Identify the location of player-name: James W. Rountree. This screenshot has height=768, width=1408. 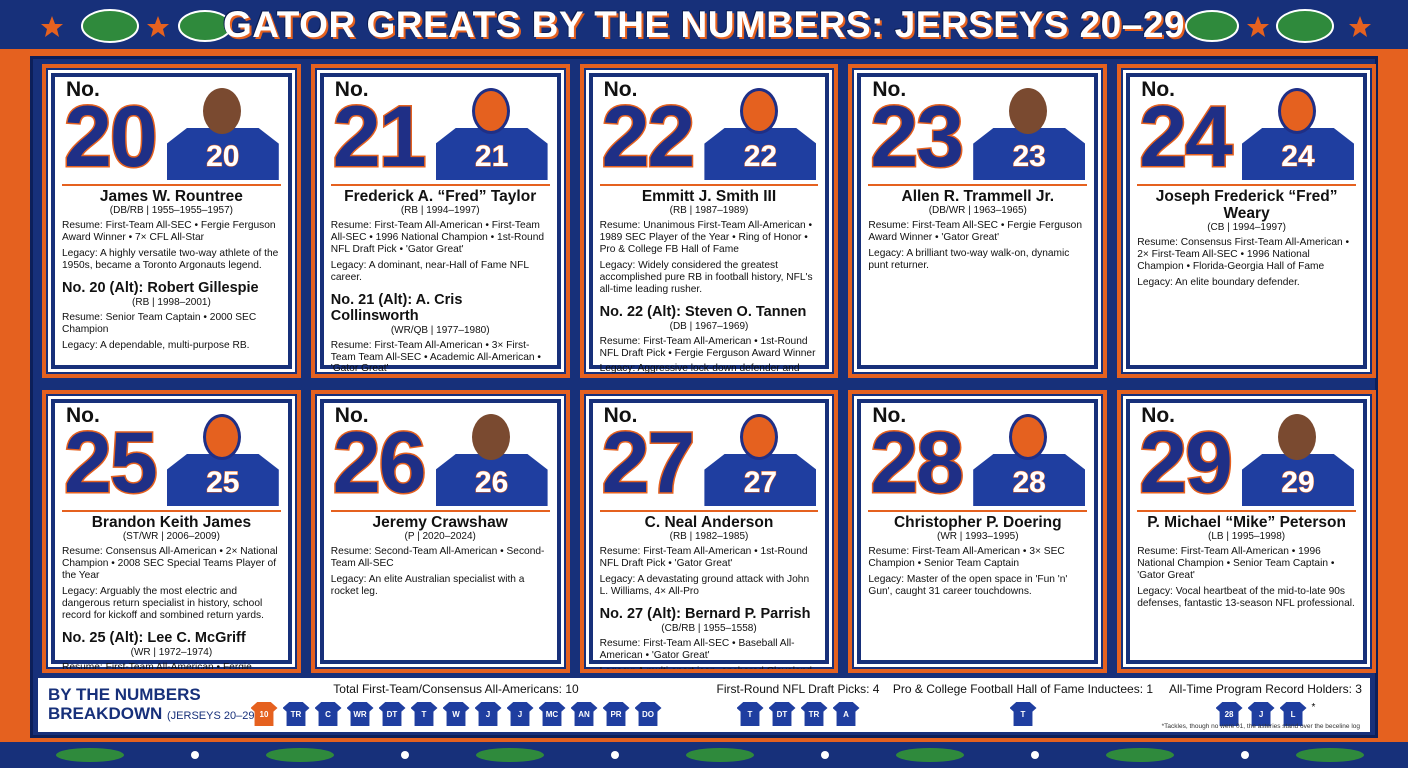
(171, 196).